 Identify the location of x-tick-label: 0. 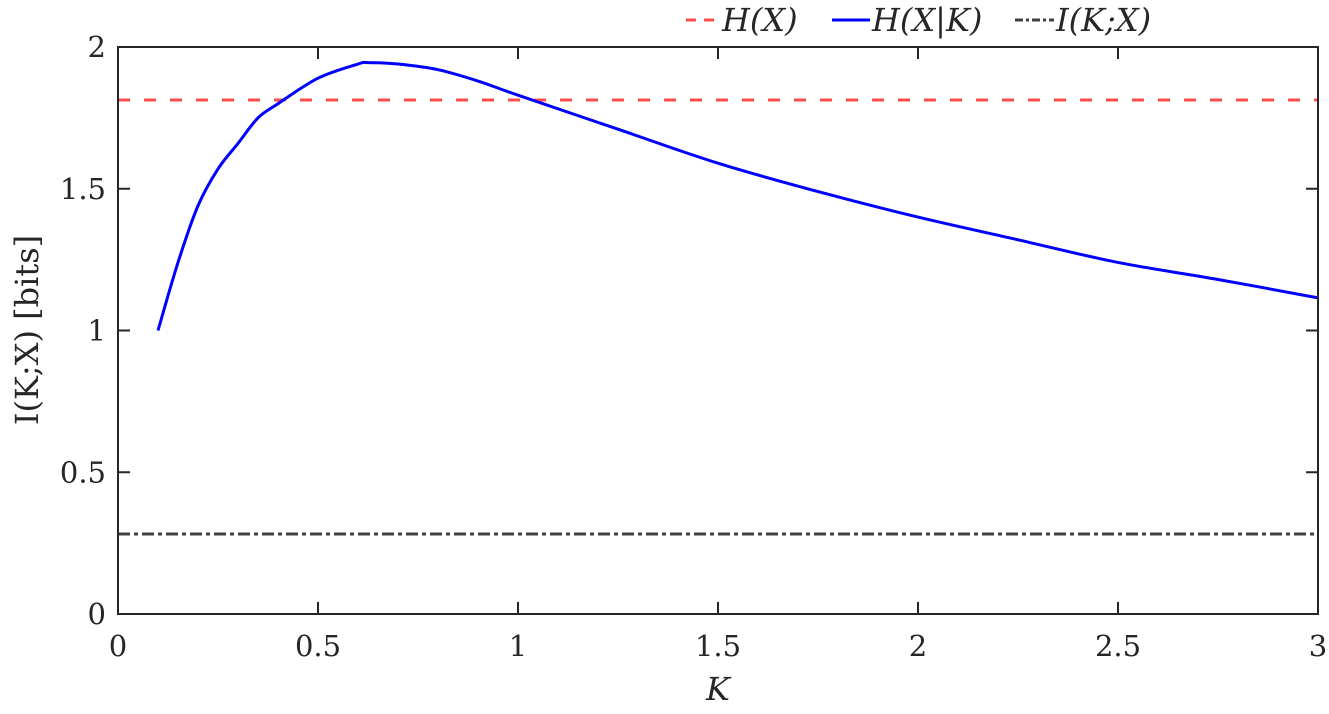
(118, 646).